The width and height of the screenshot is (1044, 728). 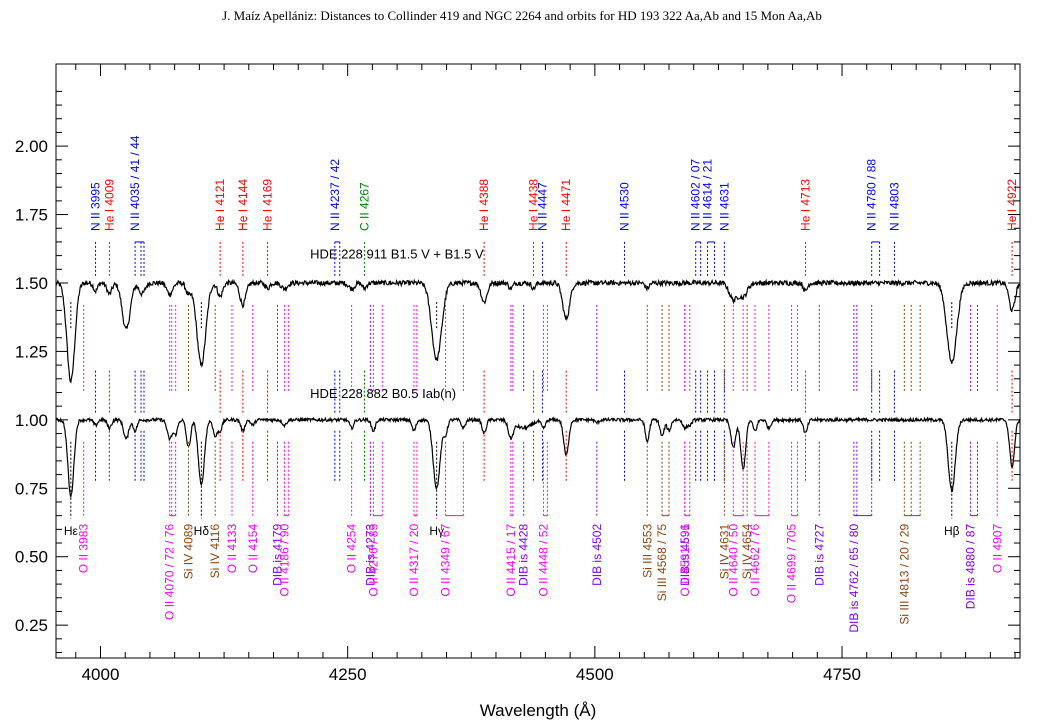 What do you see at coordinates (971, 456) in the screenshot?
I see `line-id-bottom-34: DIB is 4880 / 87` at bounding box center [971, 456].